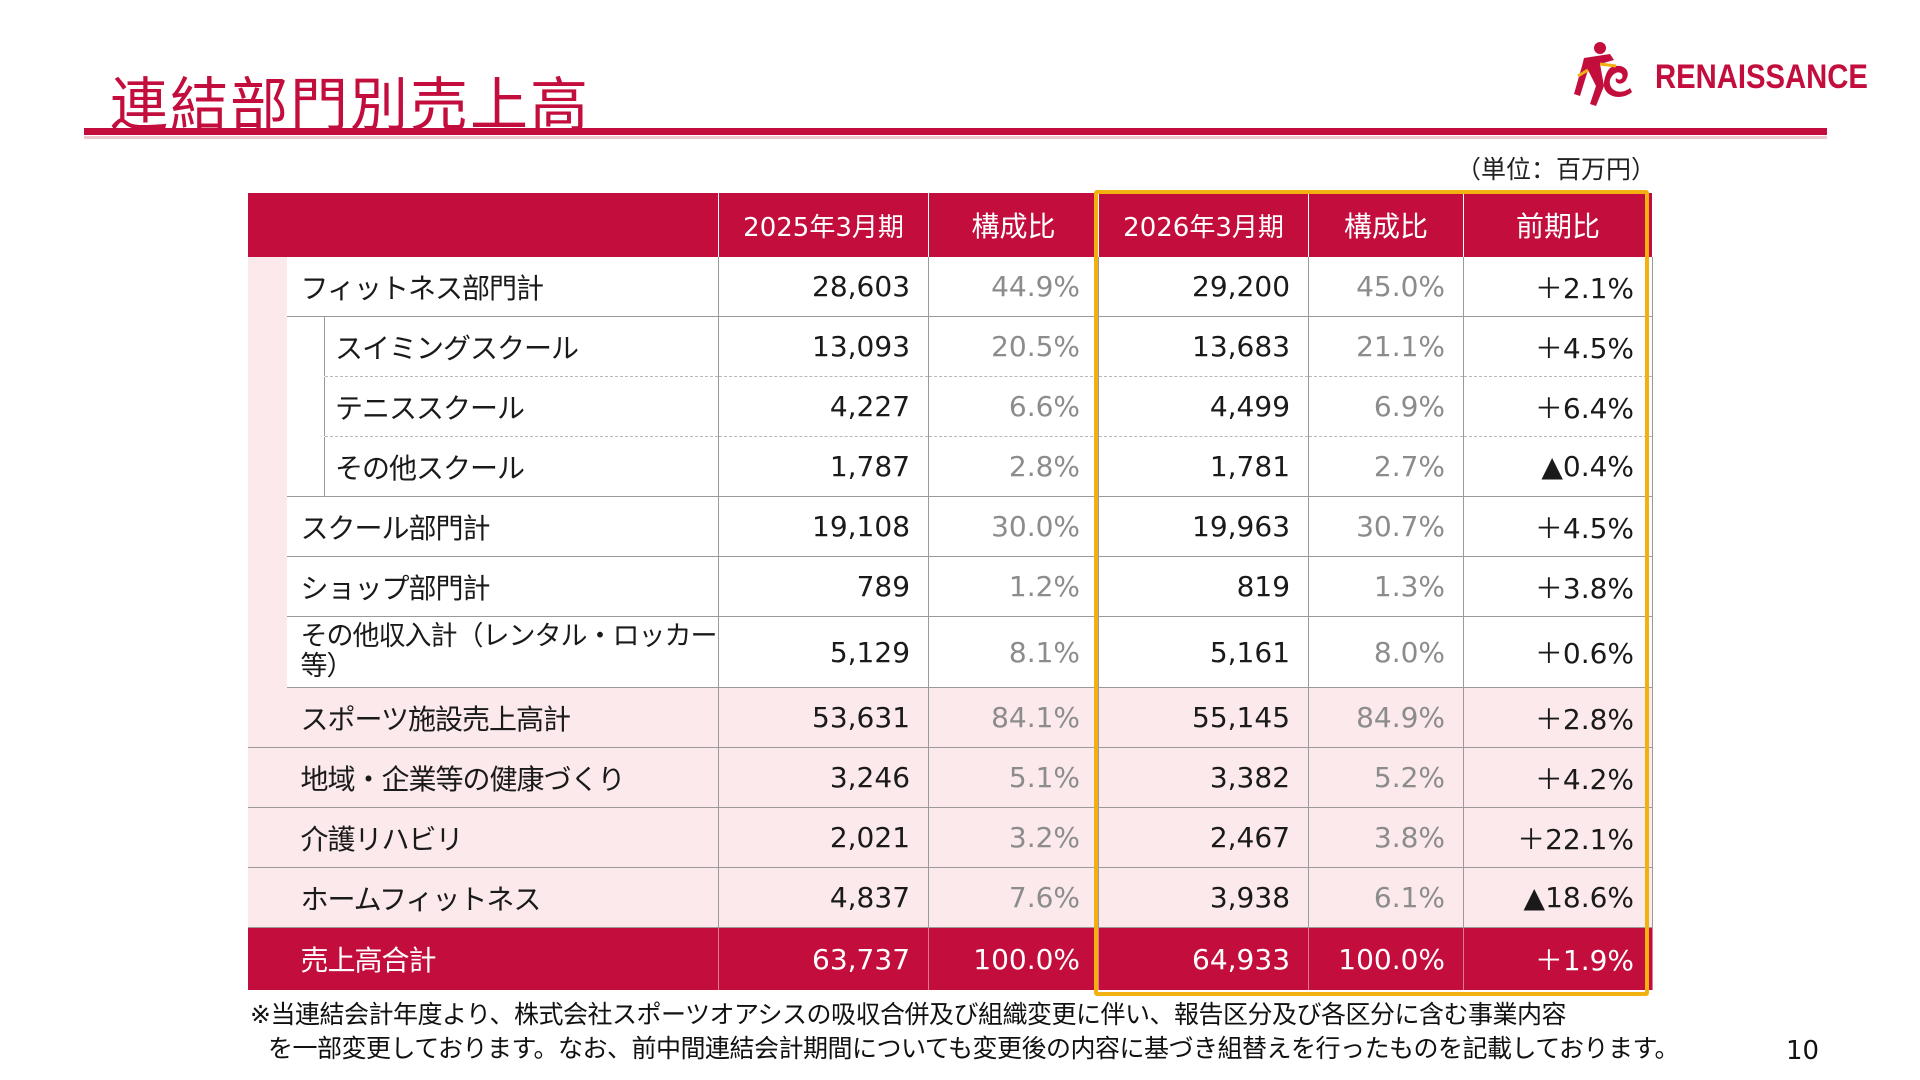 Image resolution: width=1920 pixels, height=1080 pixels. Describe the element at coordinates (1761, 77) in the screenshot. I see `logo-wordmark: RENAISSANCE` at that location.